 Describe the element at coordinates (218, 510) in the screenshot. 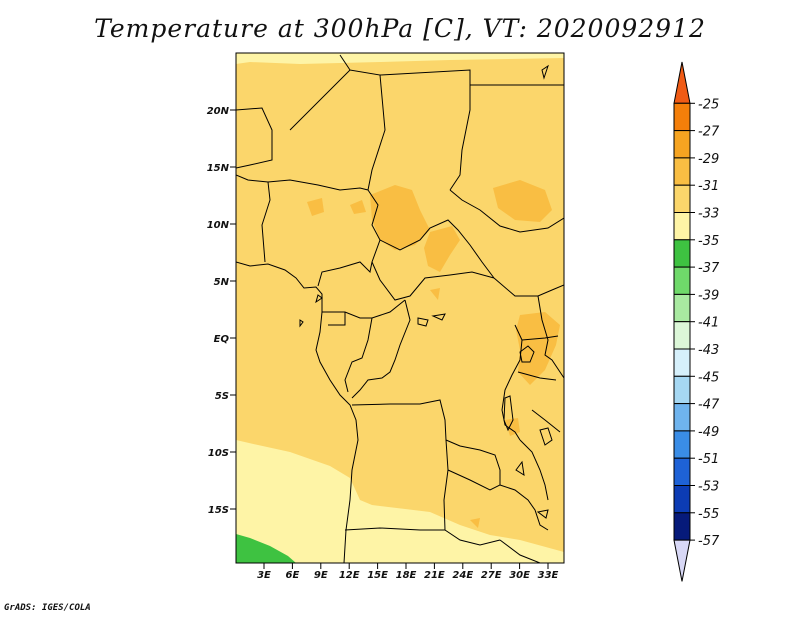

I see `lat-tick-label: 15S` at that location.